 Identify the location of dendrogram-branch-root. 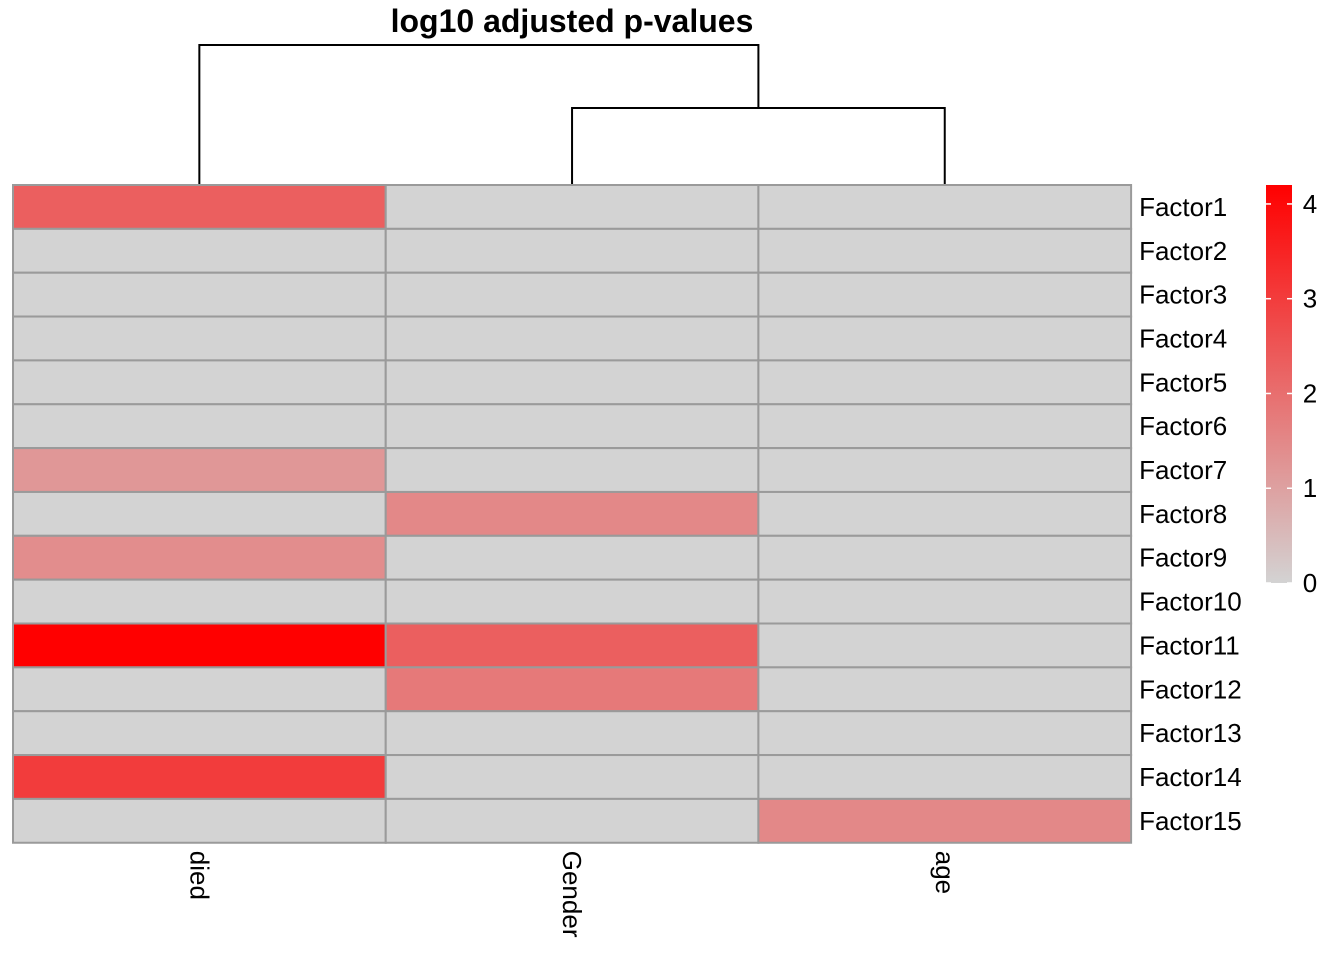
(479, 114).